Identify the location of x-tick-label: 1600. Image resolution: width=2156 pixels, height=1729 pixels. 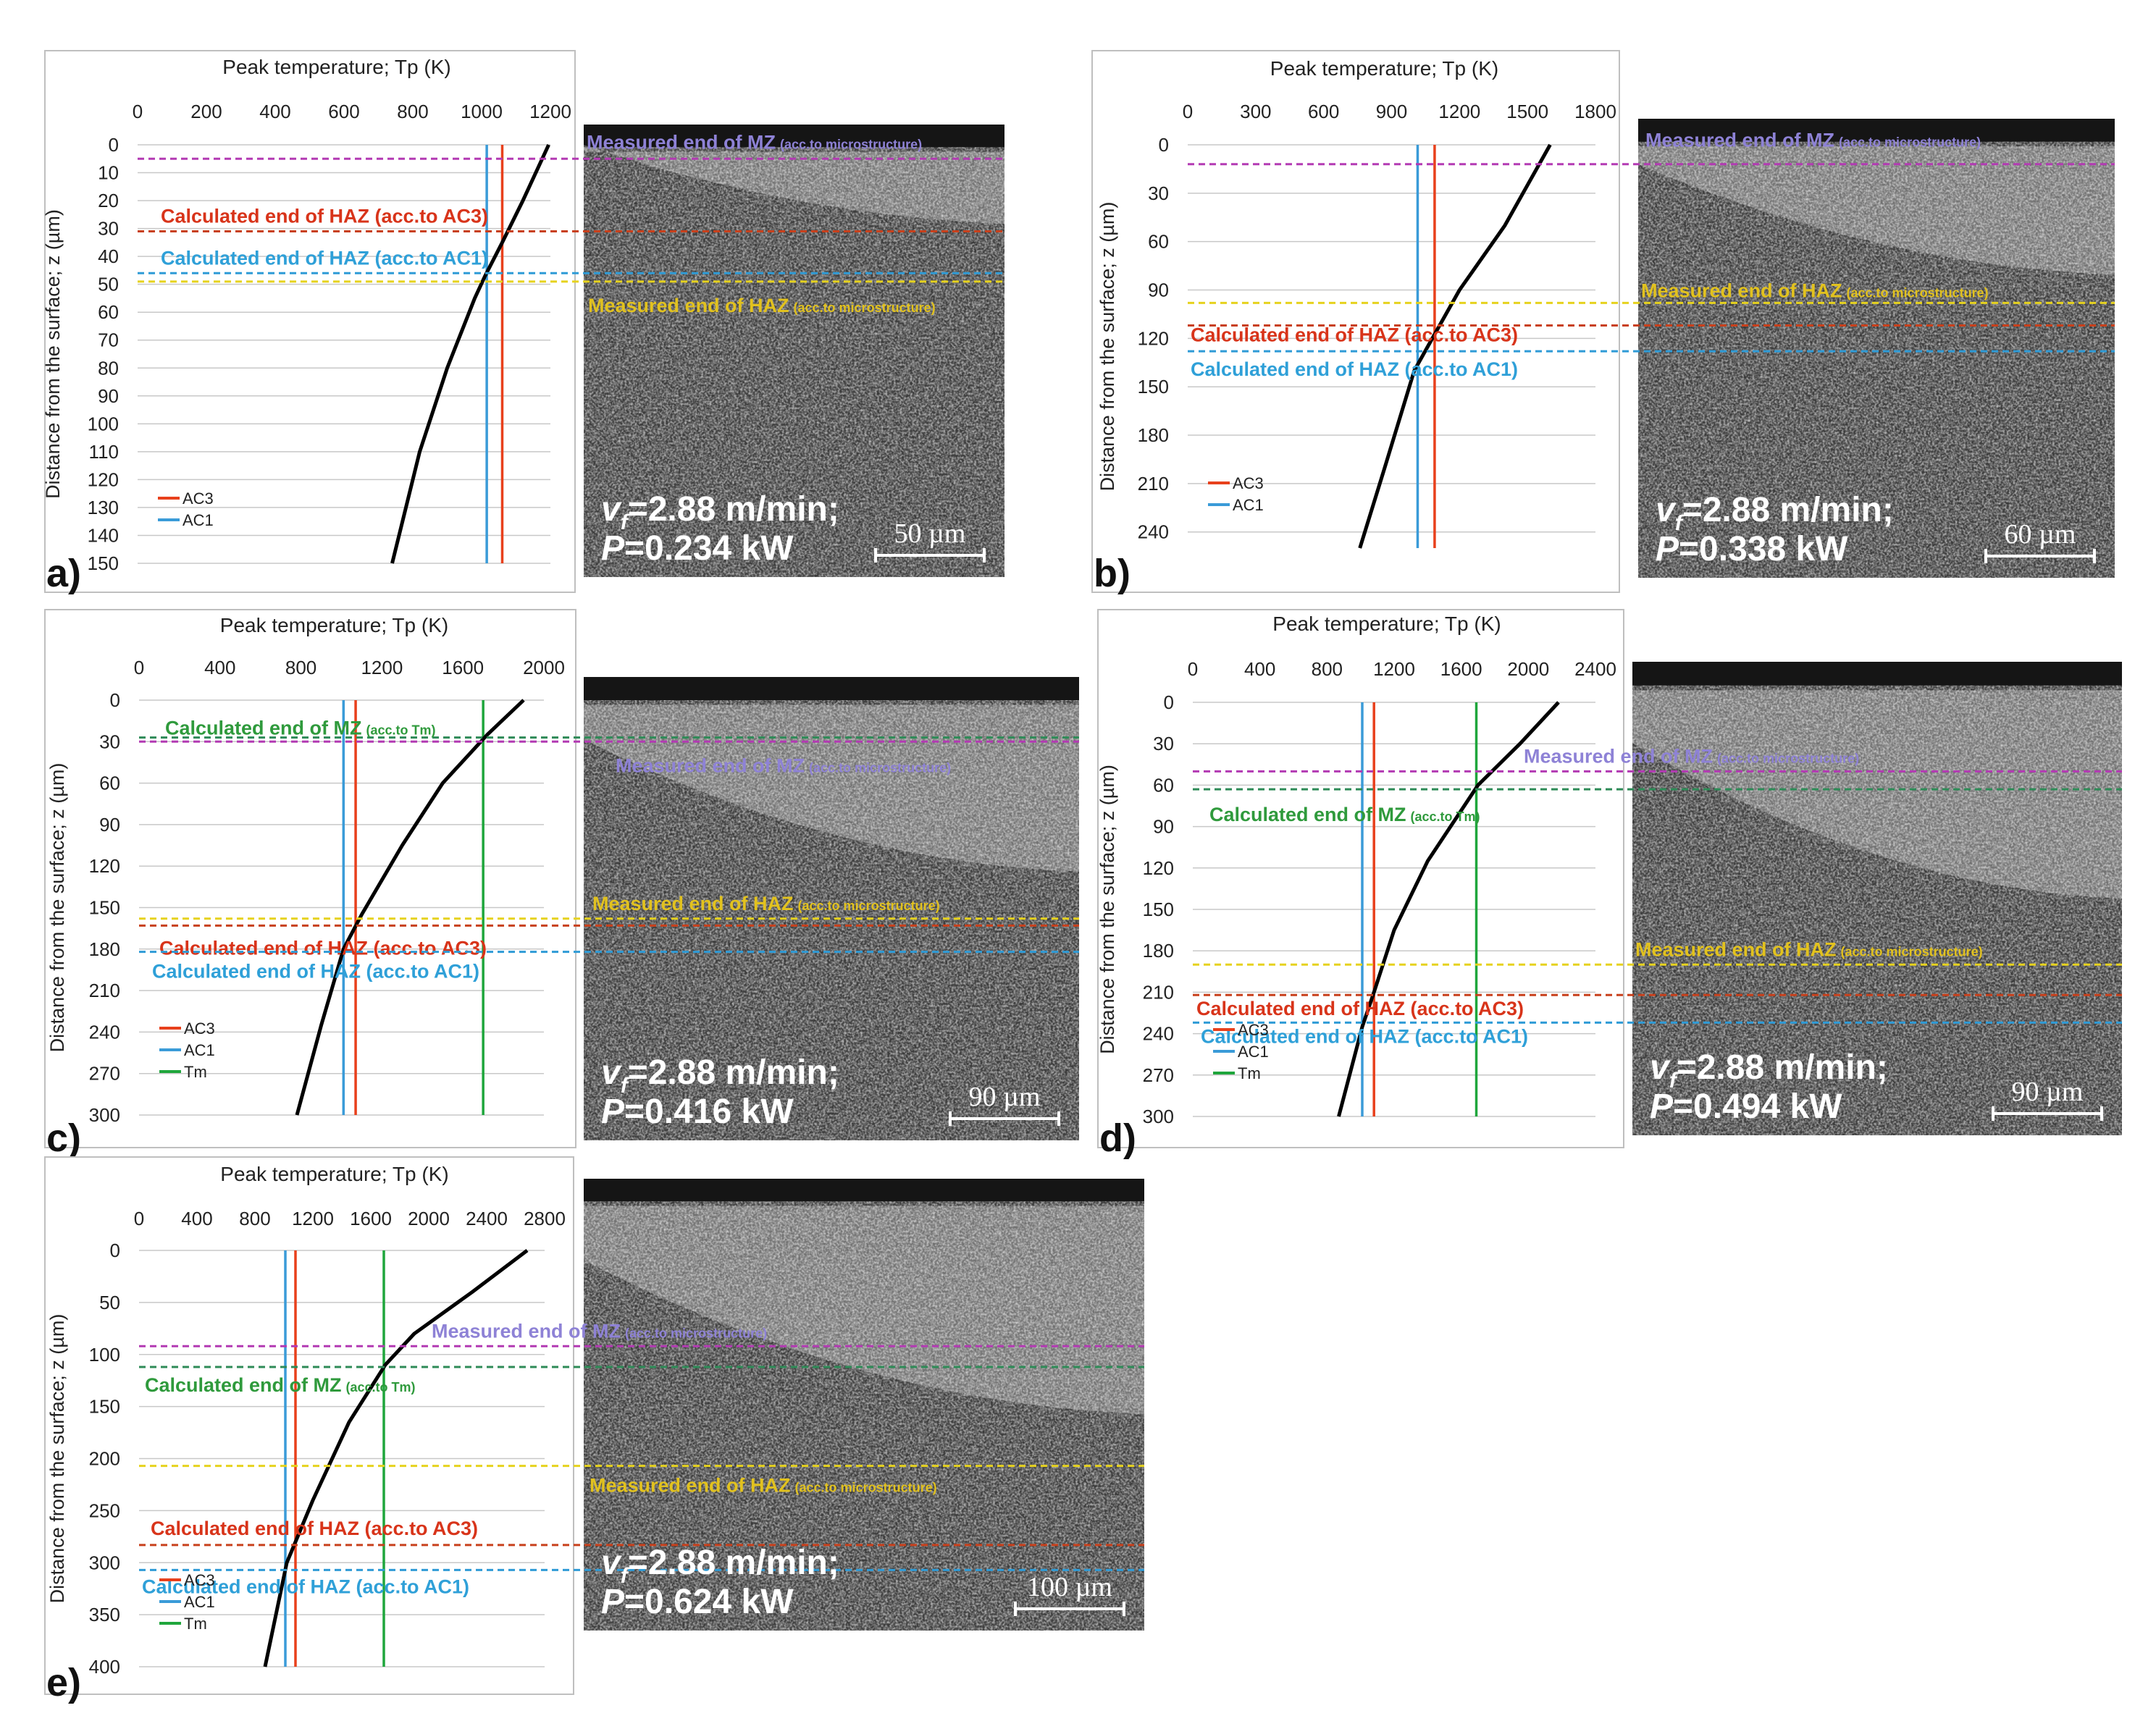
(463, 667).